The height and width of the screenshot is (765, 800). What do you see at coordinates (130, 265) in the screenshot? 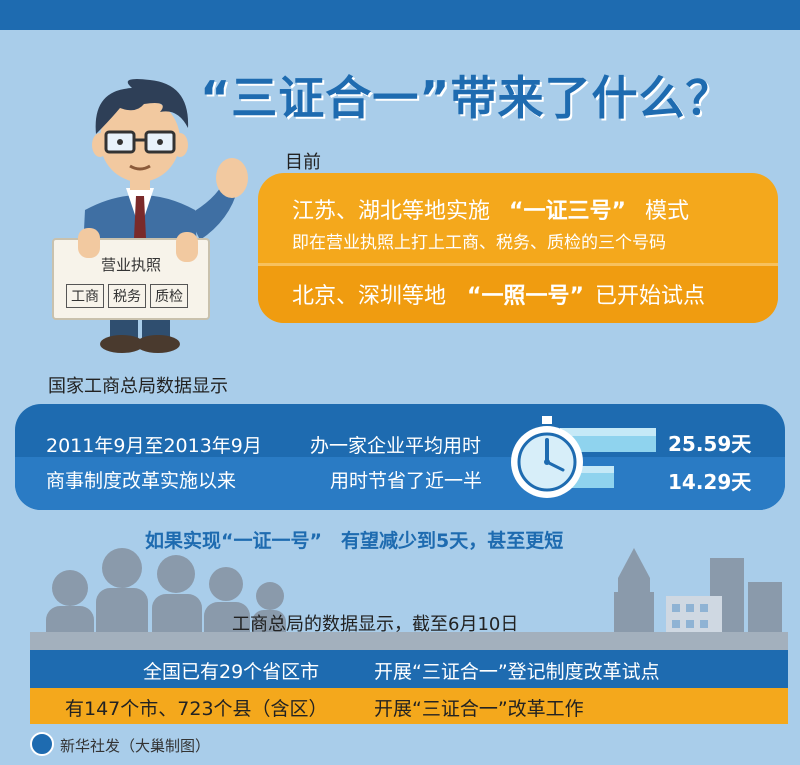
I see `sign-title: 营业执照` at bounding box center [130, 265].